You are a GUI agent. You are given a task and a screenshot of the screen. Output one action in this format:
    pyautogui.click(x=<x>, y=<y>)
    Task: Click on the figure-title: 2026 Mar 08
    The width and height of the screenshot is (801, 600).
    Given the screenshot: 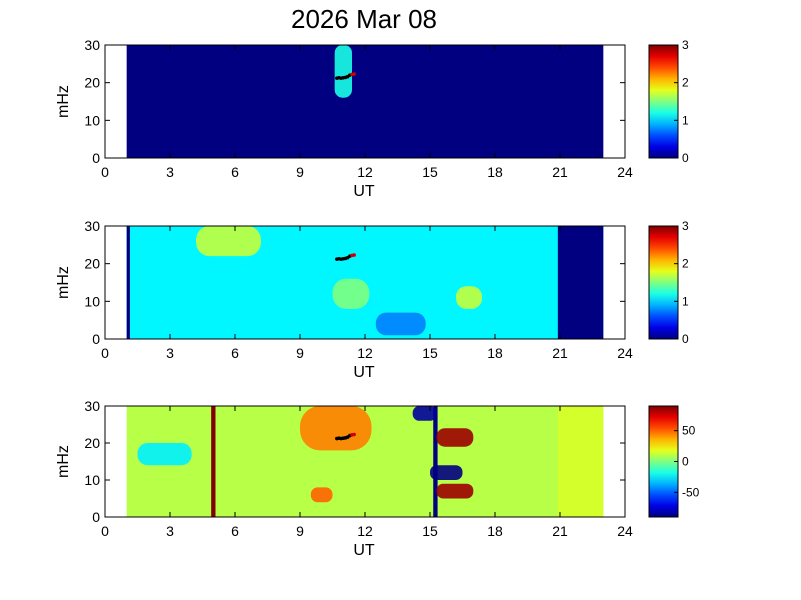 What is the action you would take?
    pyautogui.click(x=364, y=19)
    